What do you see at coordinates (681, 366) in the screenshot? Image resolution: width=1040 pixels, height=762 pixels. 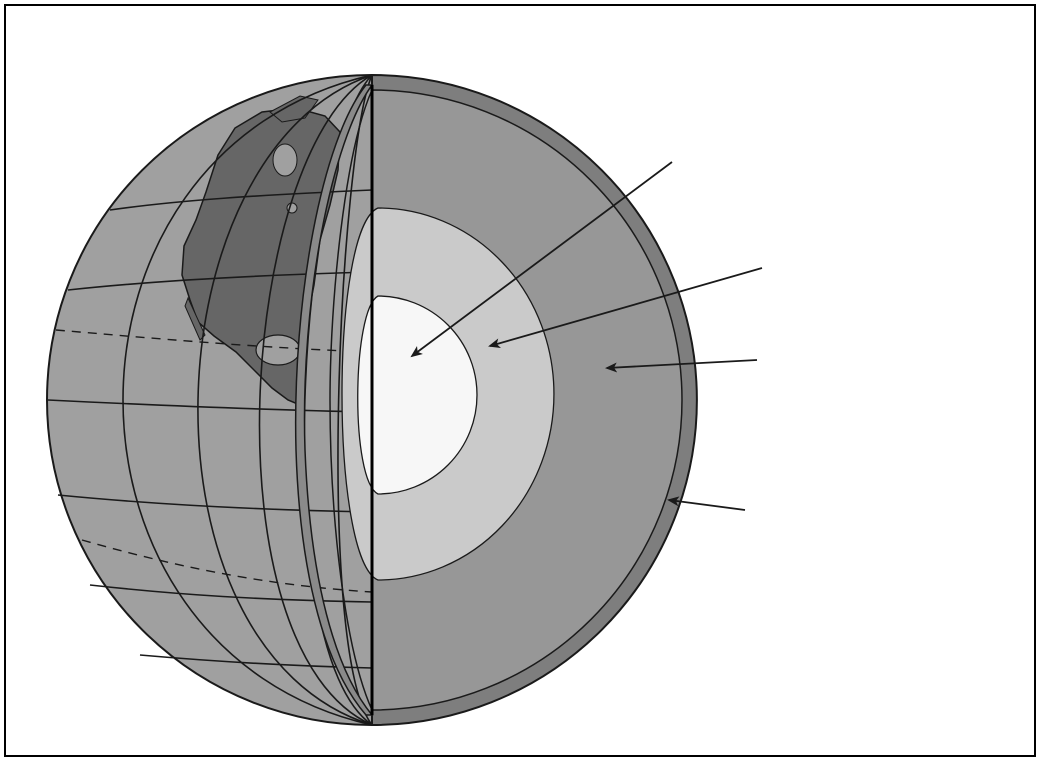 I see `mantle-pointer-arrow-icon` at bounding box center [681, 366].